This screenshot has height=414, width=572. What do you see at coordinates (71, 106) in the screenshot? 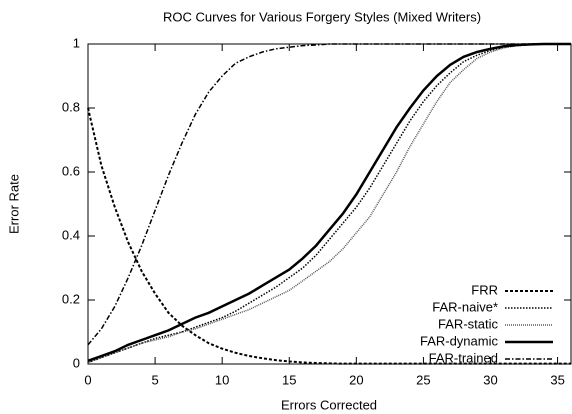
I see `y-tick-label: 0.8` at bounding box center [71, 106].